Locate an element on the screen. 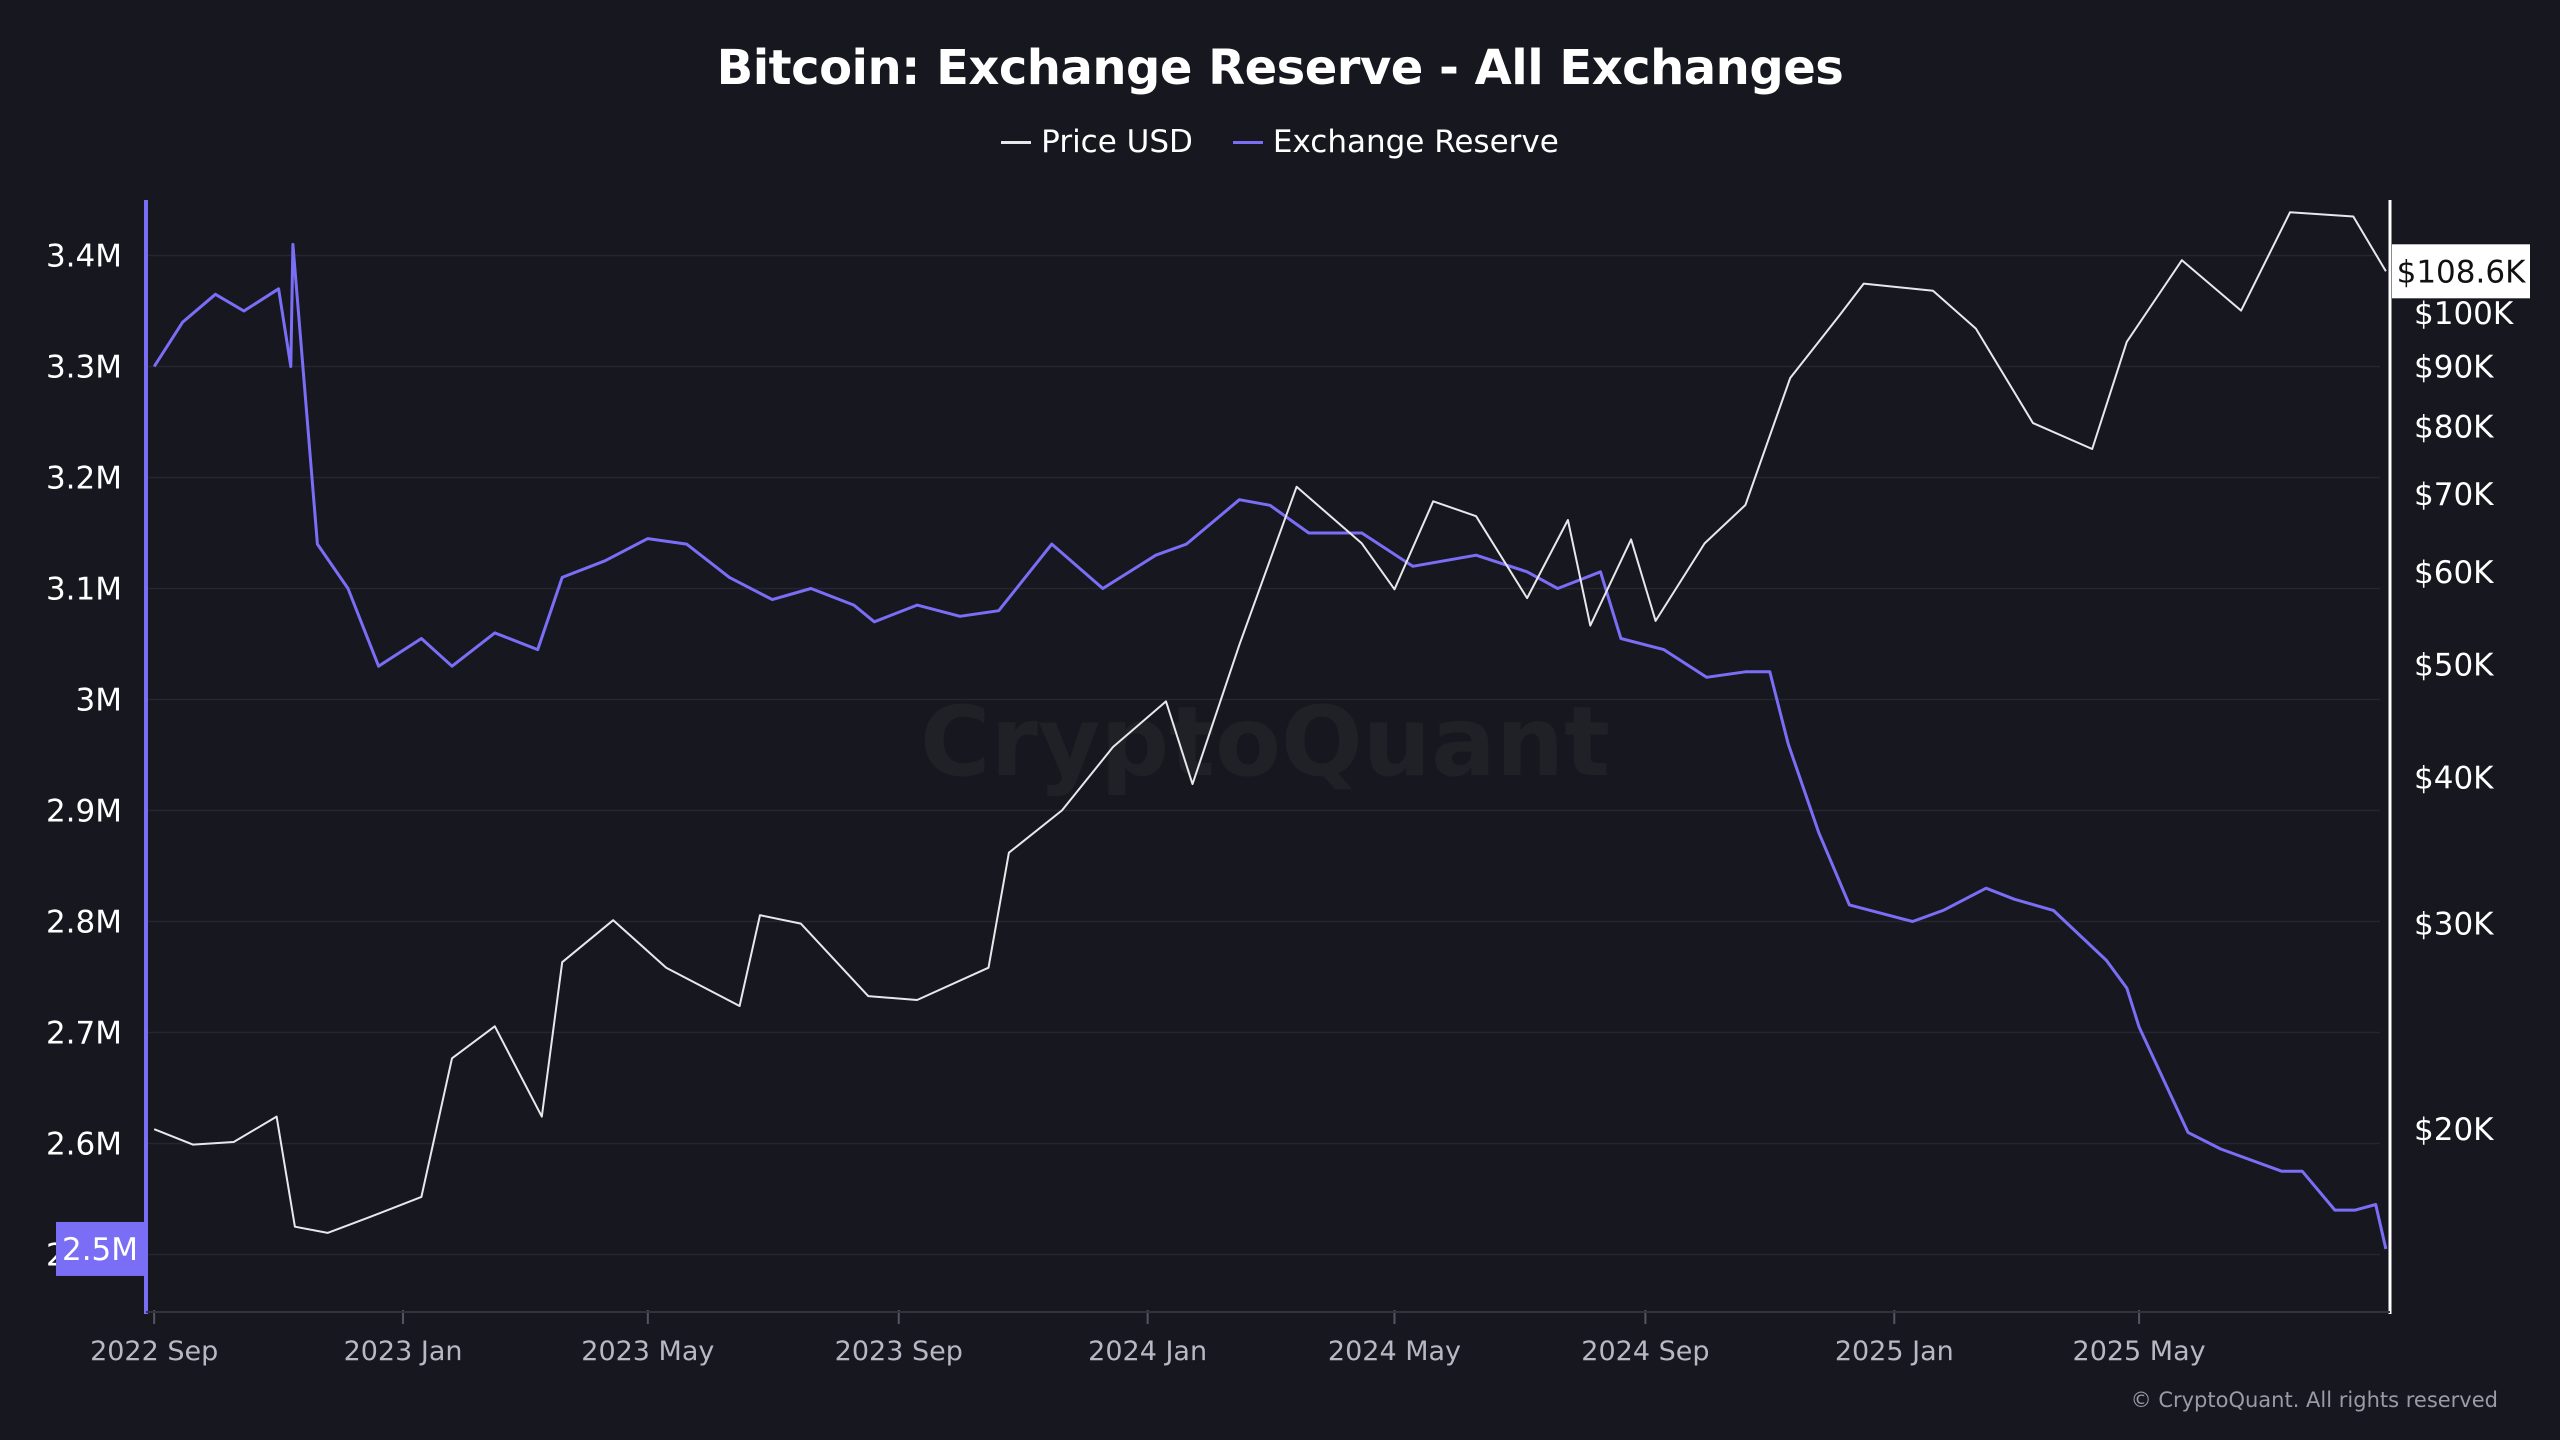 The height and width of the screenshot is (1440, 2560). y-left-tick-label: 3.1M is located at coordinates (84, 590).